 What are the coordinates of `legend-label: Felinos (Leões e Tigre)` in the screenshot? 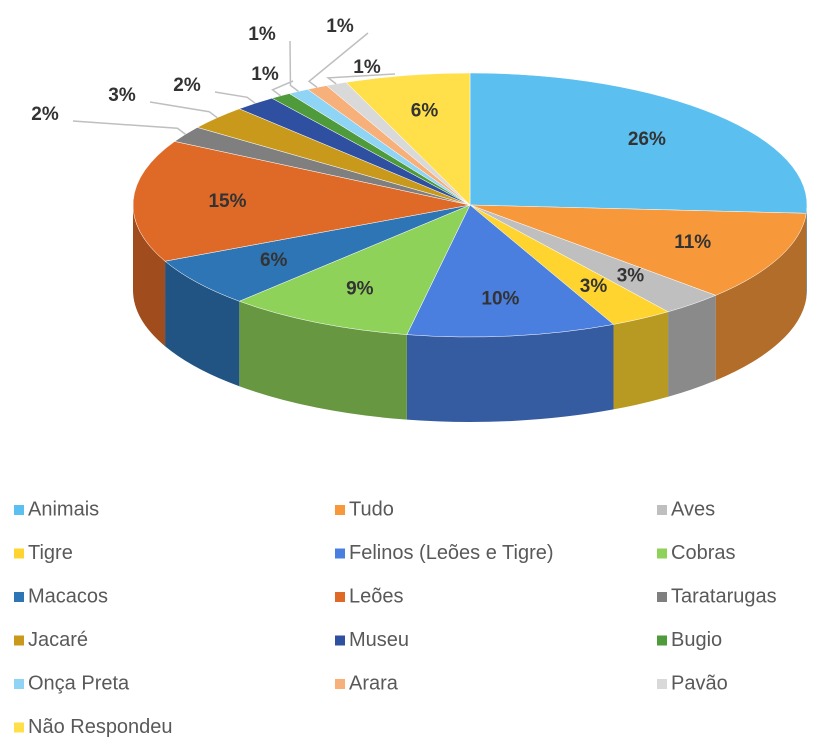 It's located at (451, 553).